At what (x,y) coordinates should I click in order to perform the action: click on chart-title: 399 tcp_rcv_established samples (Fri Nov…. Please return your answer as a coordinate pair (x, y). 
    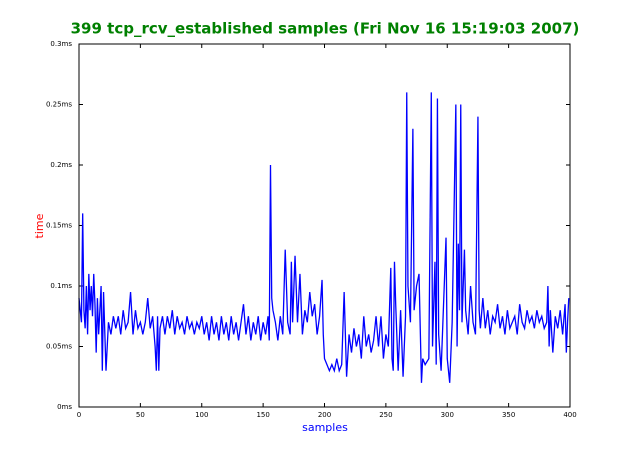
    Looking at the image, I should click on (325, 29).